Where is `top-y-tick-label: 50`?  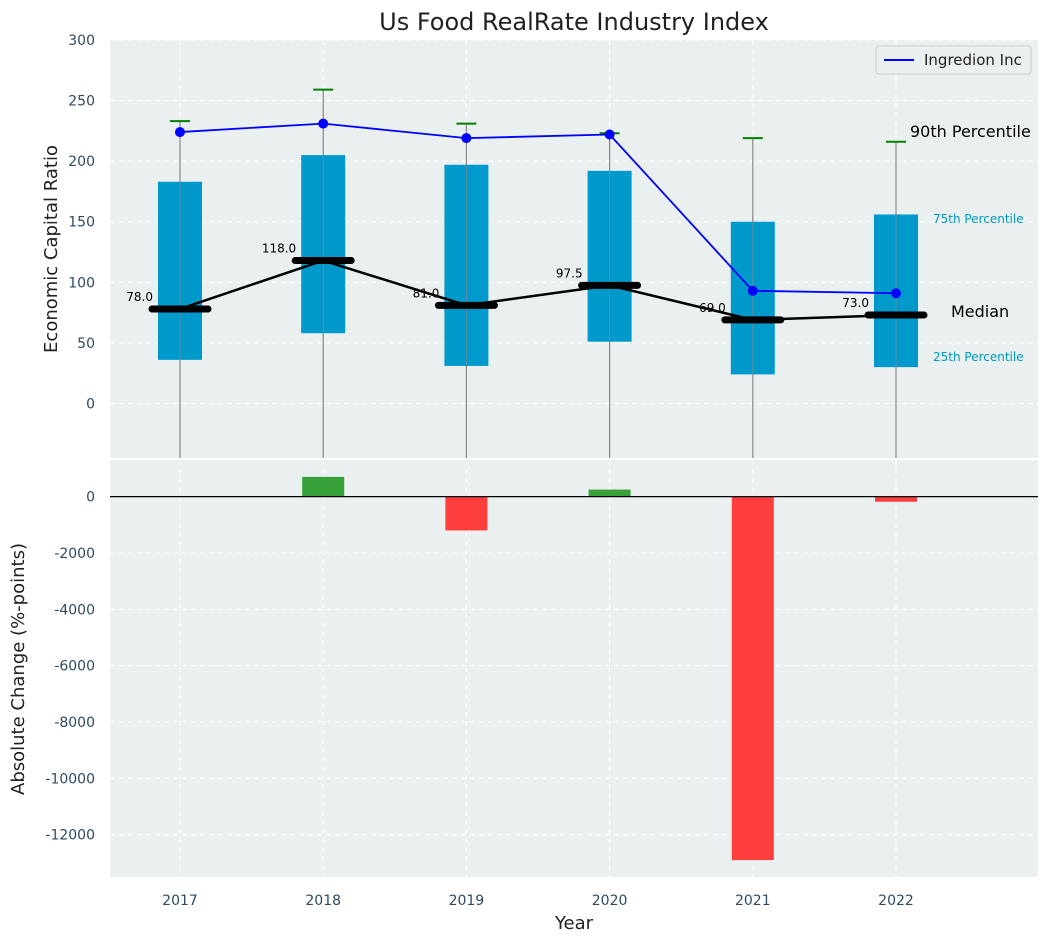 top-y-tick-label: 50 is located at coordinates (86, 344).